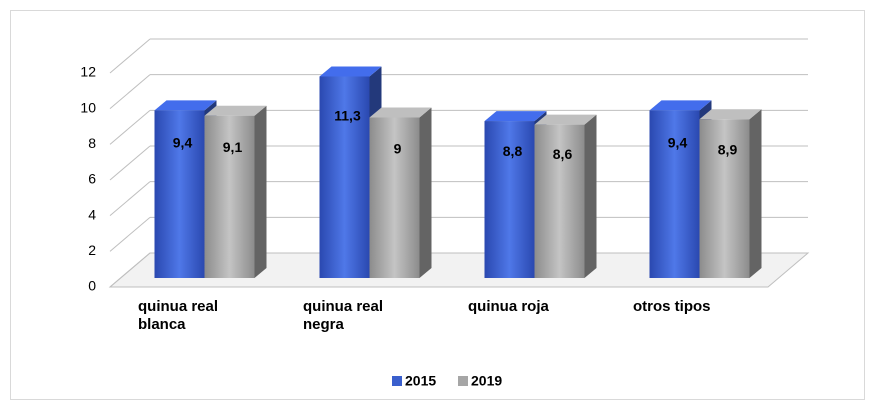 The image size is (875, 410). I want to click on x-tick-label: otros tipos, so click(672, 306).